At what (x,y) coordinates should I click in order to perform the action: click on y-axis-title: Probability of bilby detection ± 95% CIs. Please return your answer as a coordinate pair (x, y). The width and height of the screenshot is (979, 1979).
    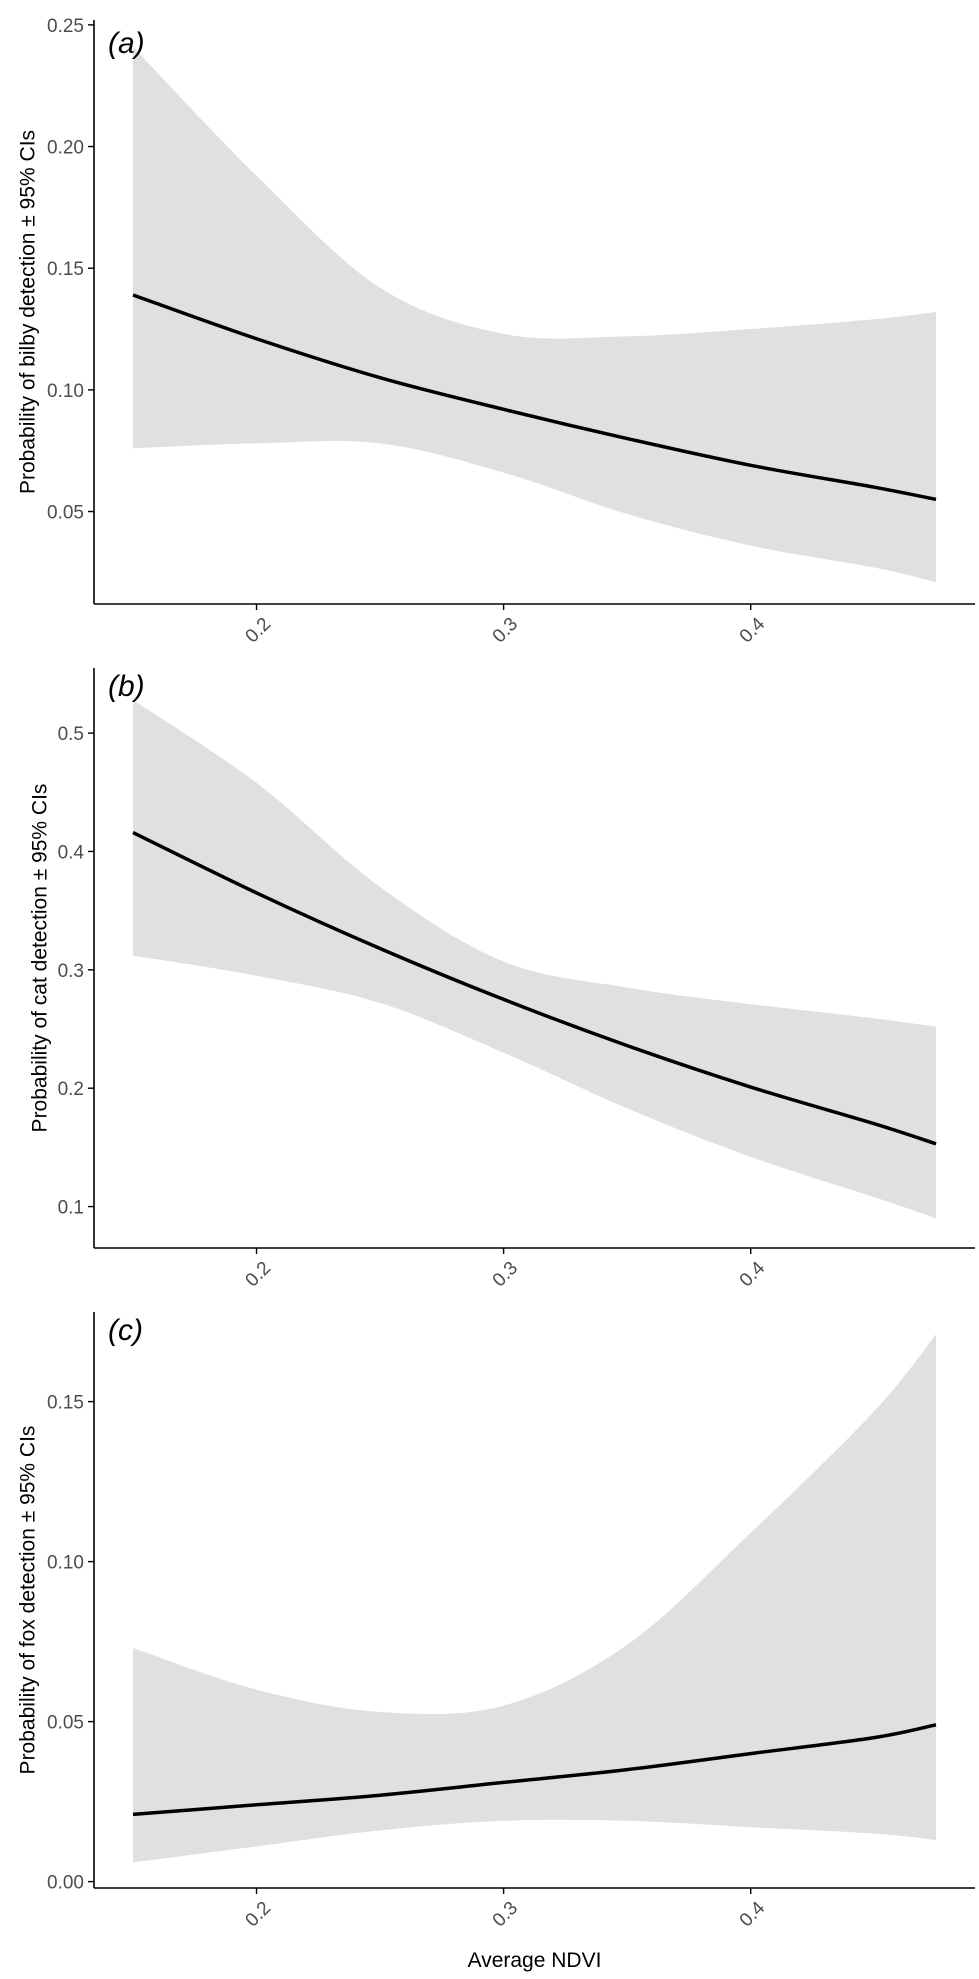
    Looking at the image, I should click on (27, 312).